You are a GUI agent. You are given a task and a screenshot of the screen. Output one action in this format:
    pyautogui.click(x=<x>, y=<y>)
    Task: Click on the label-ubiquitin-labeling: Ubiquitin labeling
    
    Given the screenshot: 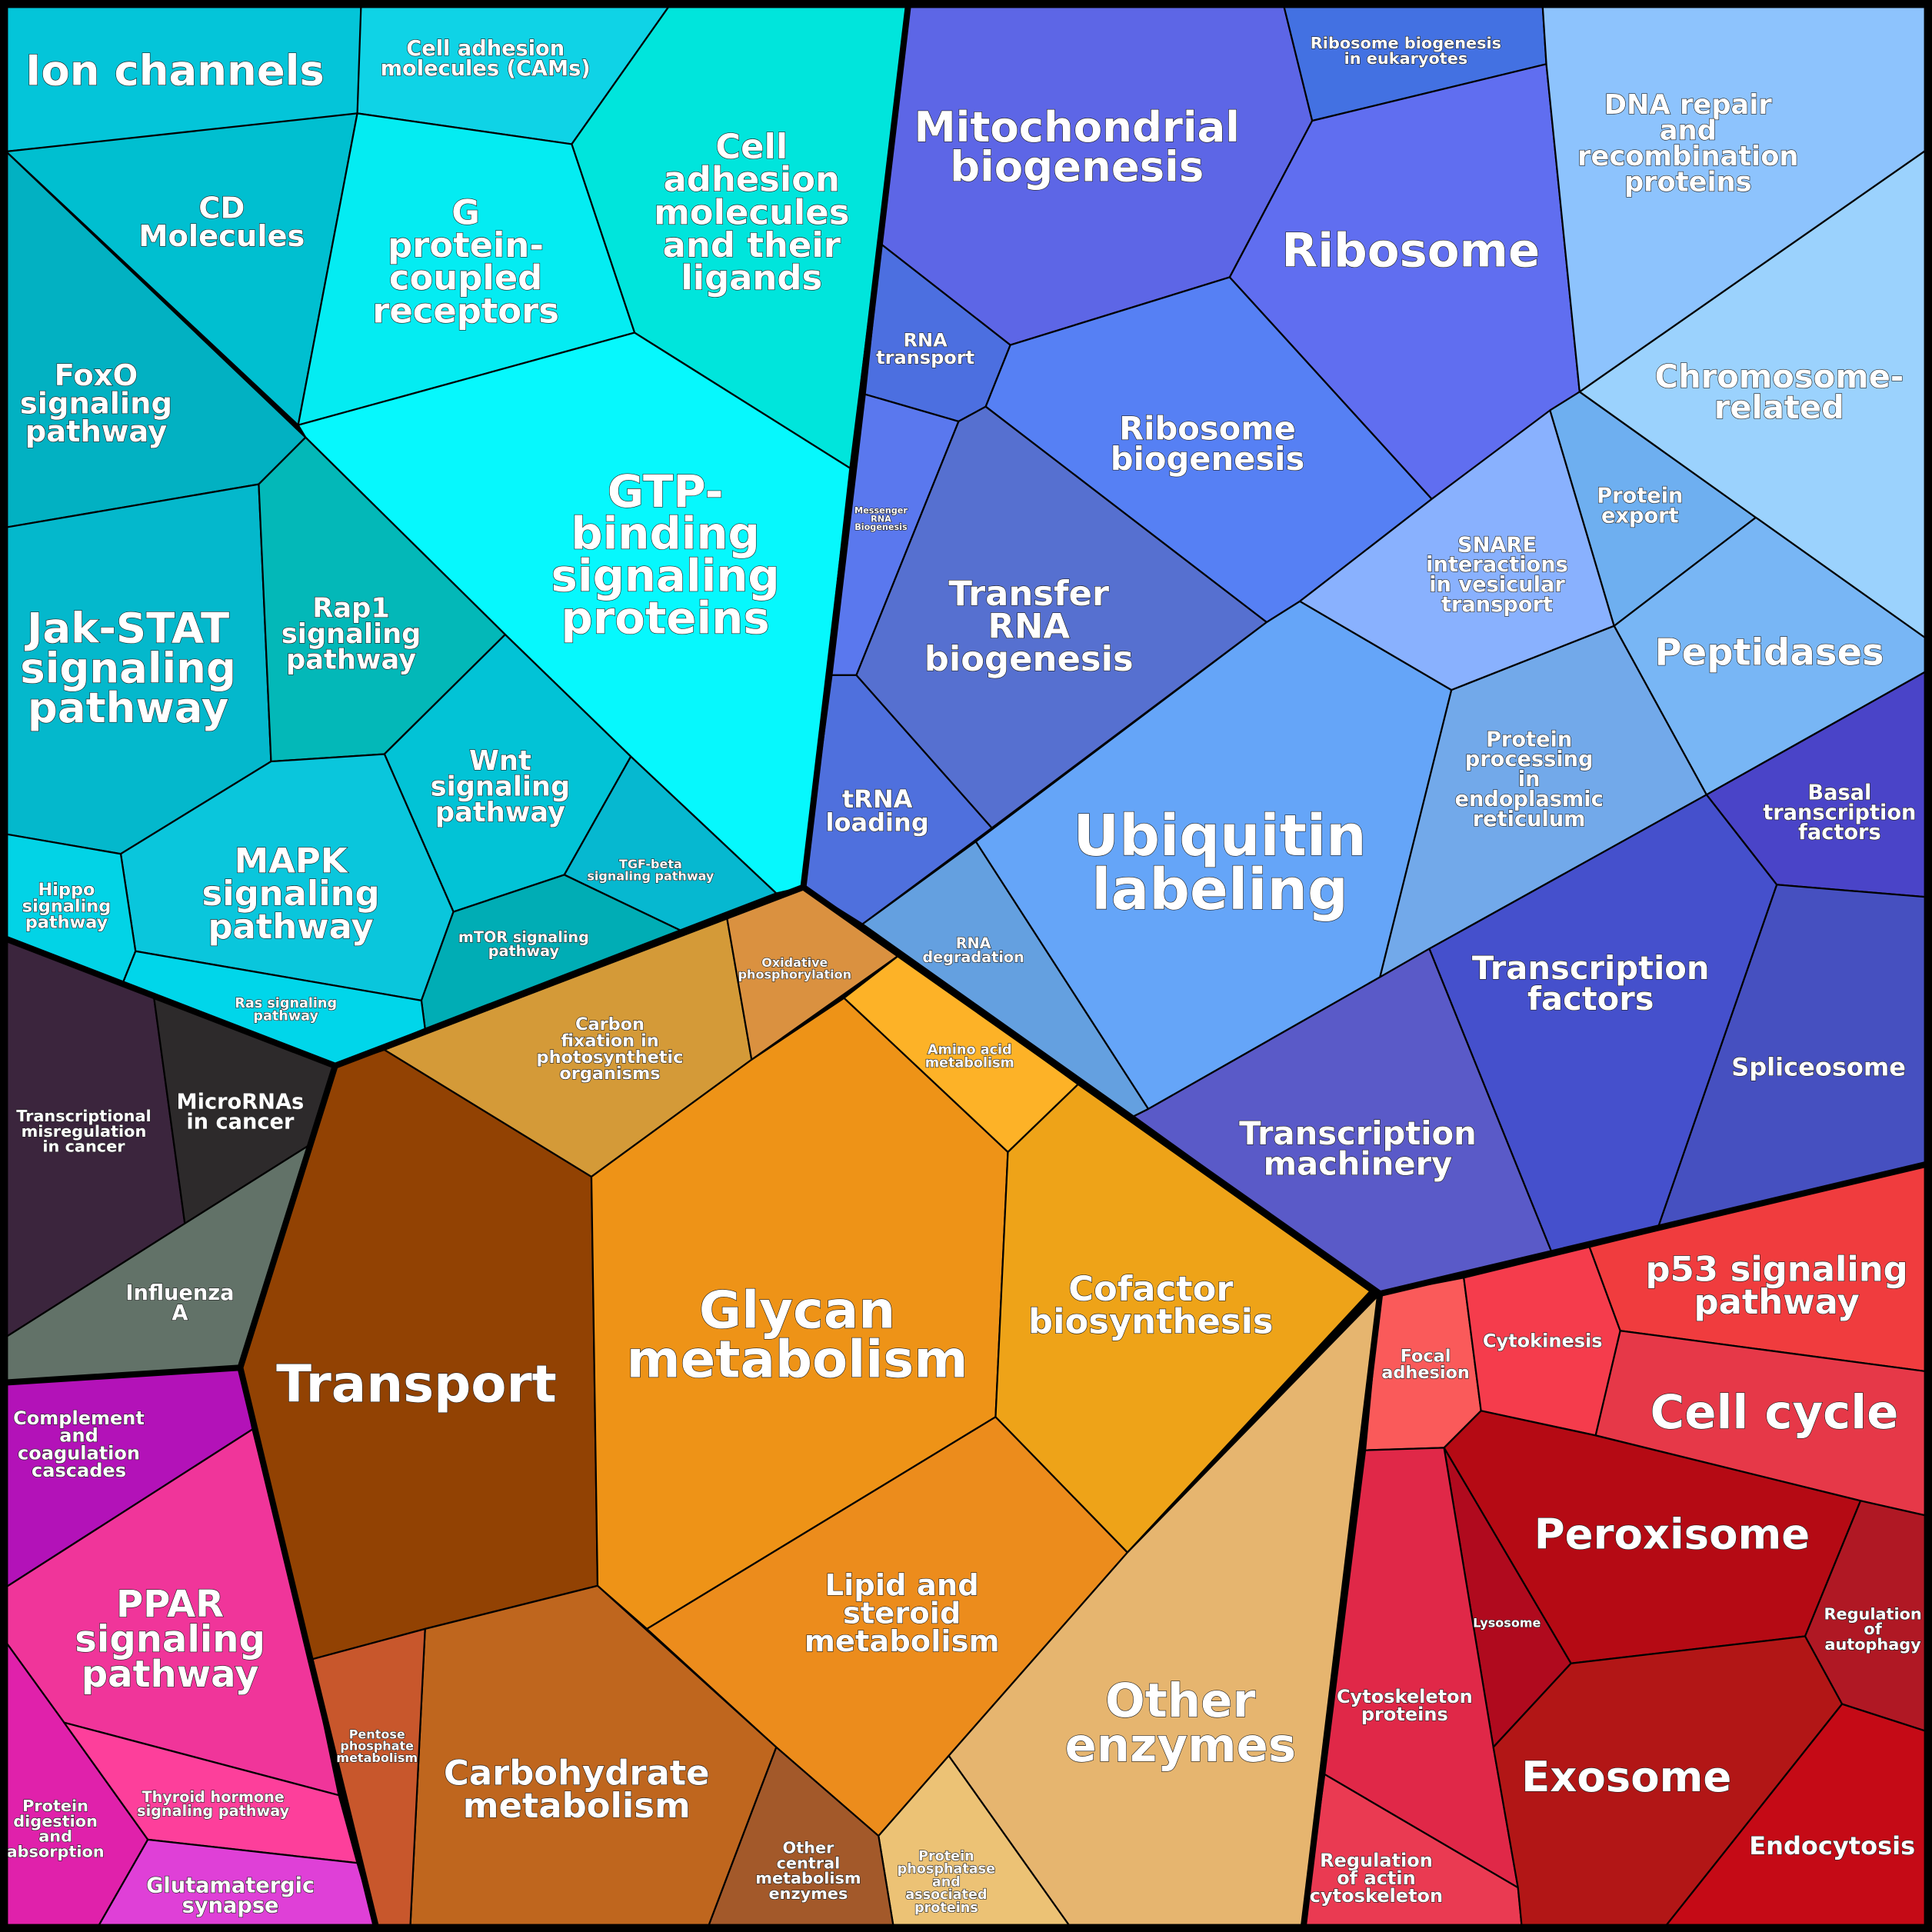 What is the action you would take?
    pyautogui.click(x=1219, y=863)
    